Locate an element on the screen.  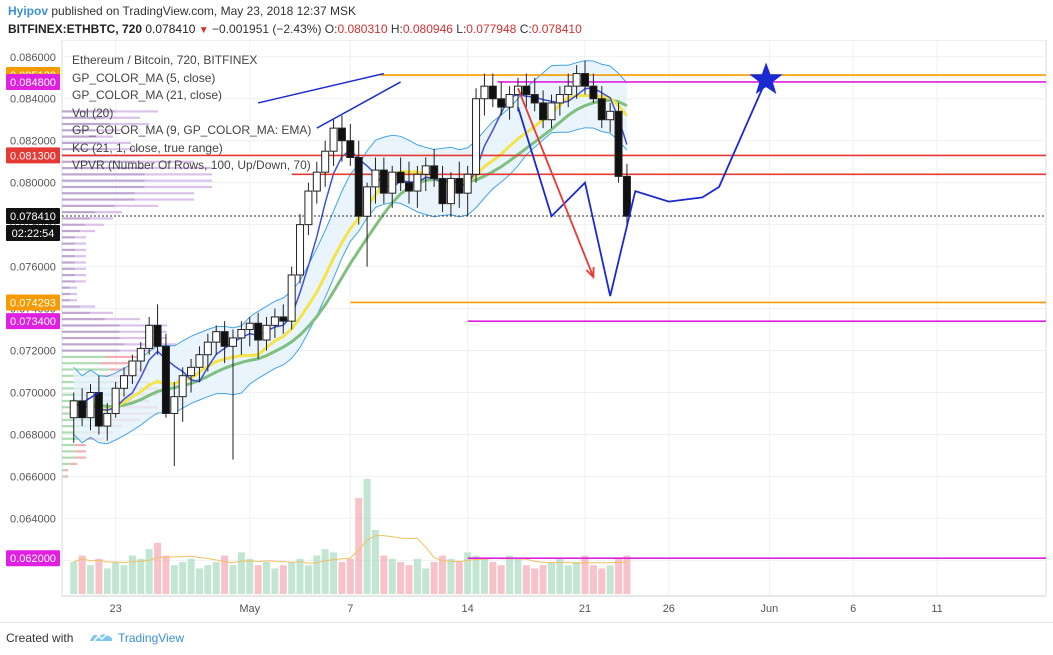
x-tick-label: Jun is located at coordinates (770, 609).